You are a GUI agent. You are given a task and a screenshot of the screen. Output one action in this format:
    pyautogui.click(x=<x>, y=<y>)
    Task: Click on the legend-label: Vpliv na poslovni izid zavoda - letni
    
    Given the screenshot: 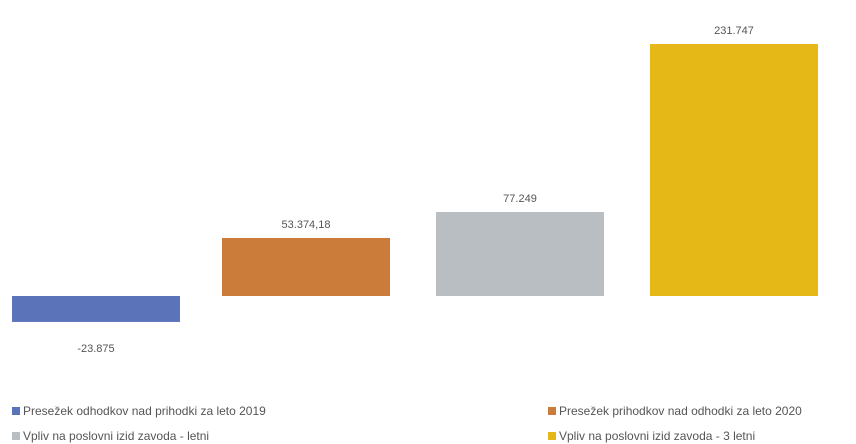 What is the action you would take?
    pyautogui.click(x=116, y=436)
    